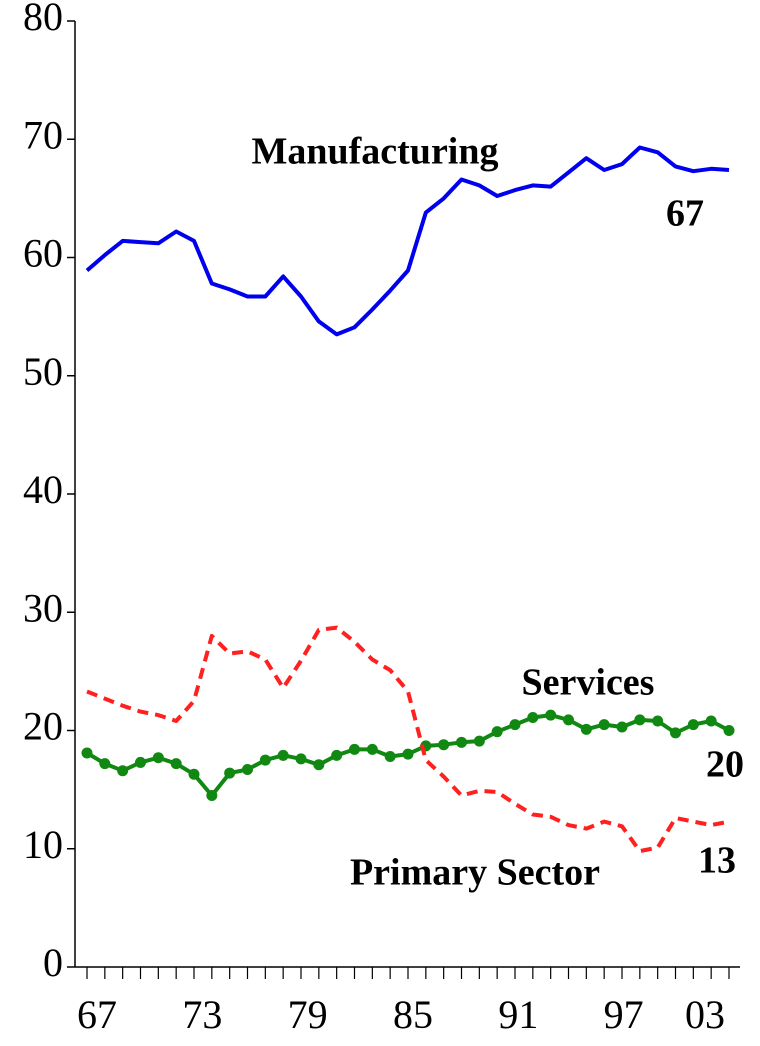  Describe the element at coordinates (43, 726) in the screenshot. I see `y-tick-label: 20` at that location.